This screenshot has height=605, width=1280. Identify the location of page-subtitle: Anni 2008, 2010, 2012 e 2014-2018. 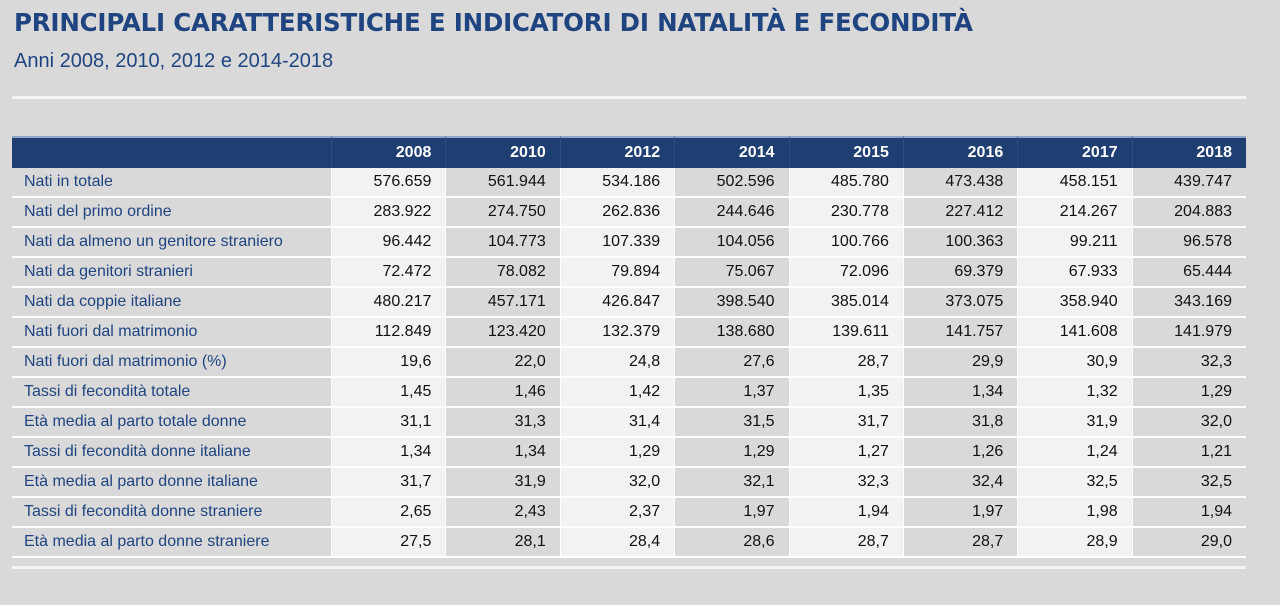
(174, 61).